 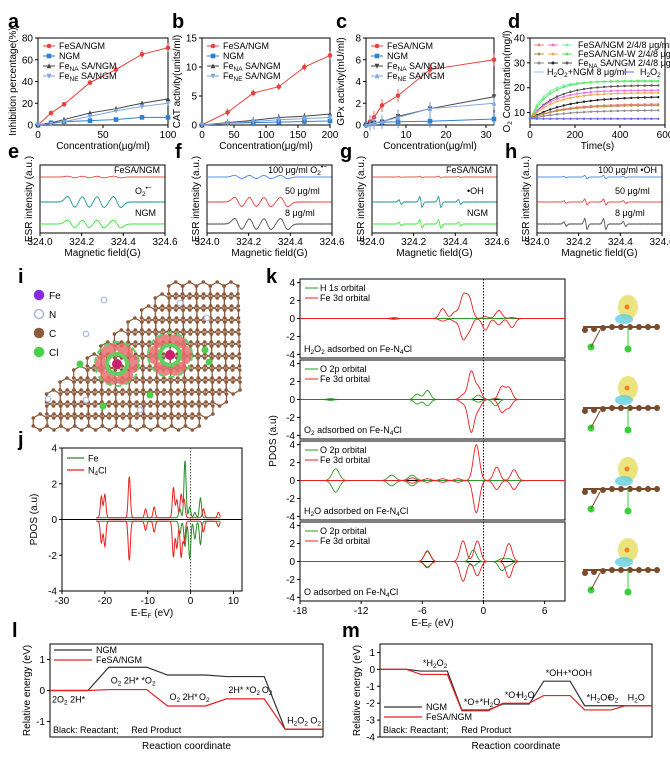 What do you see at coordinates (30, 126) in the screenshot?
I see `y-tick-label: 0` at bounding box center [30, 126].